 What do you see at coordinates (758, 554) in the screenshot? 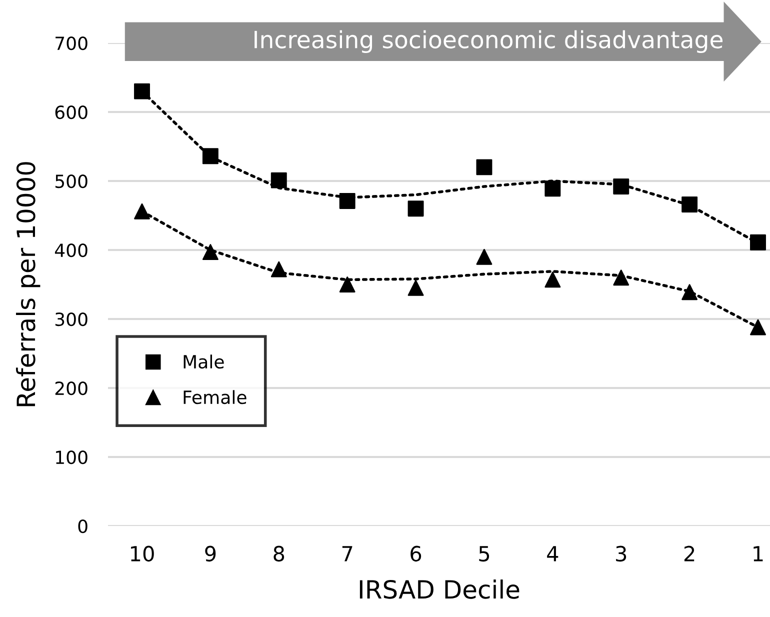
I see `x-tick-label: 1` at bounding box center [758, 554].